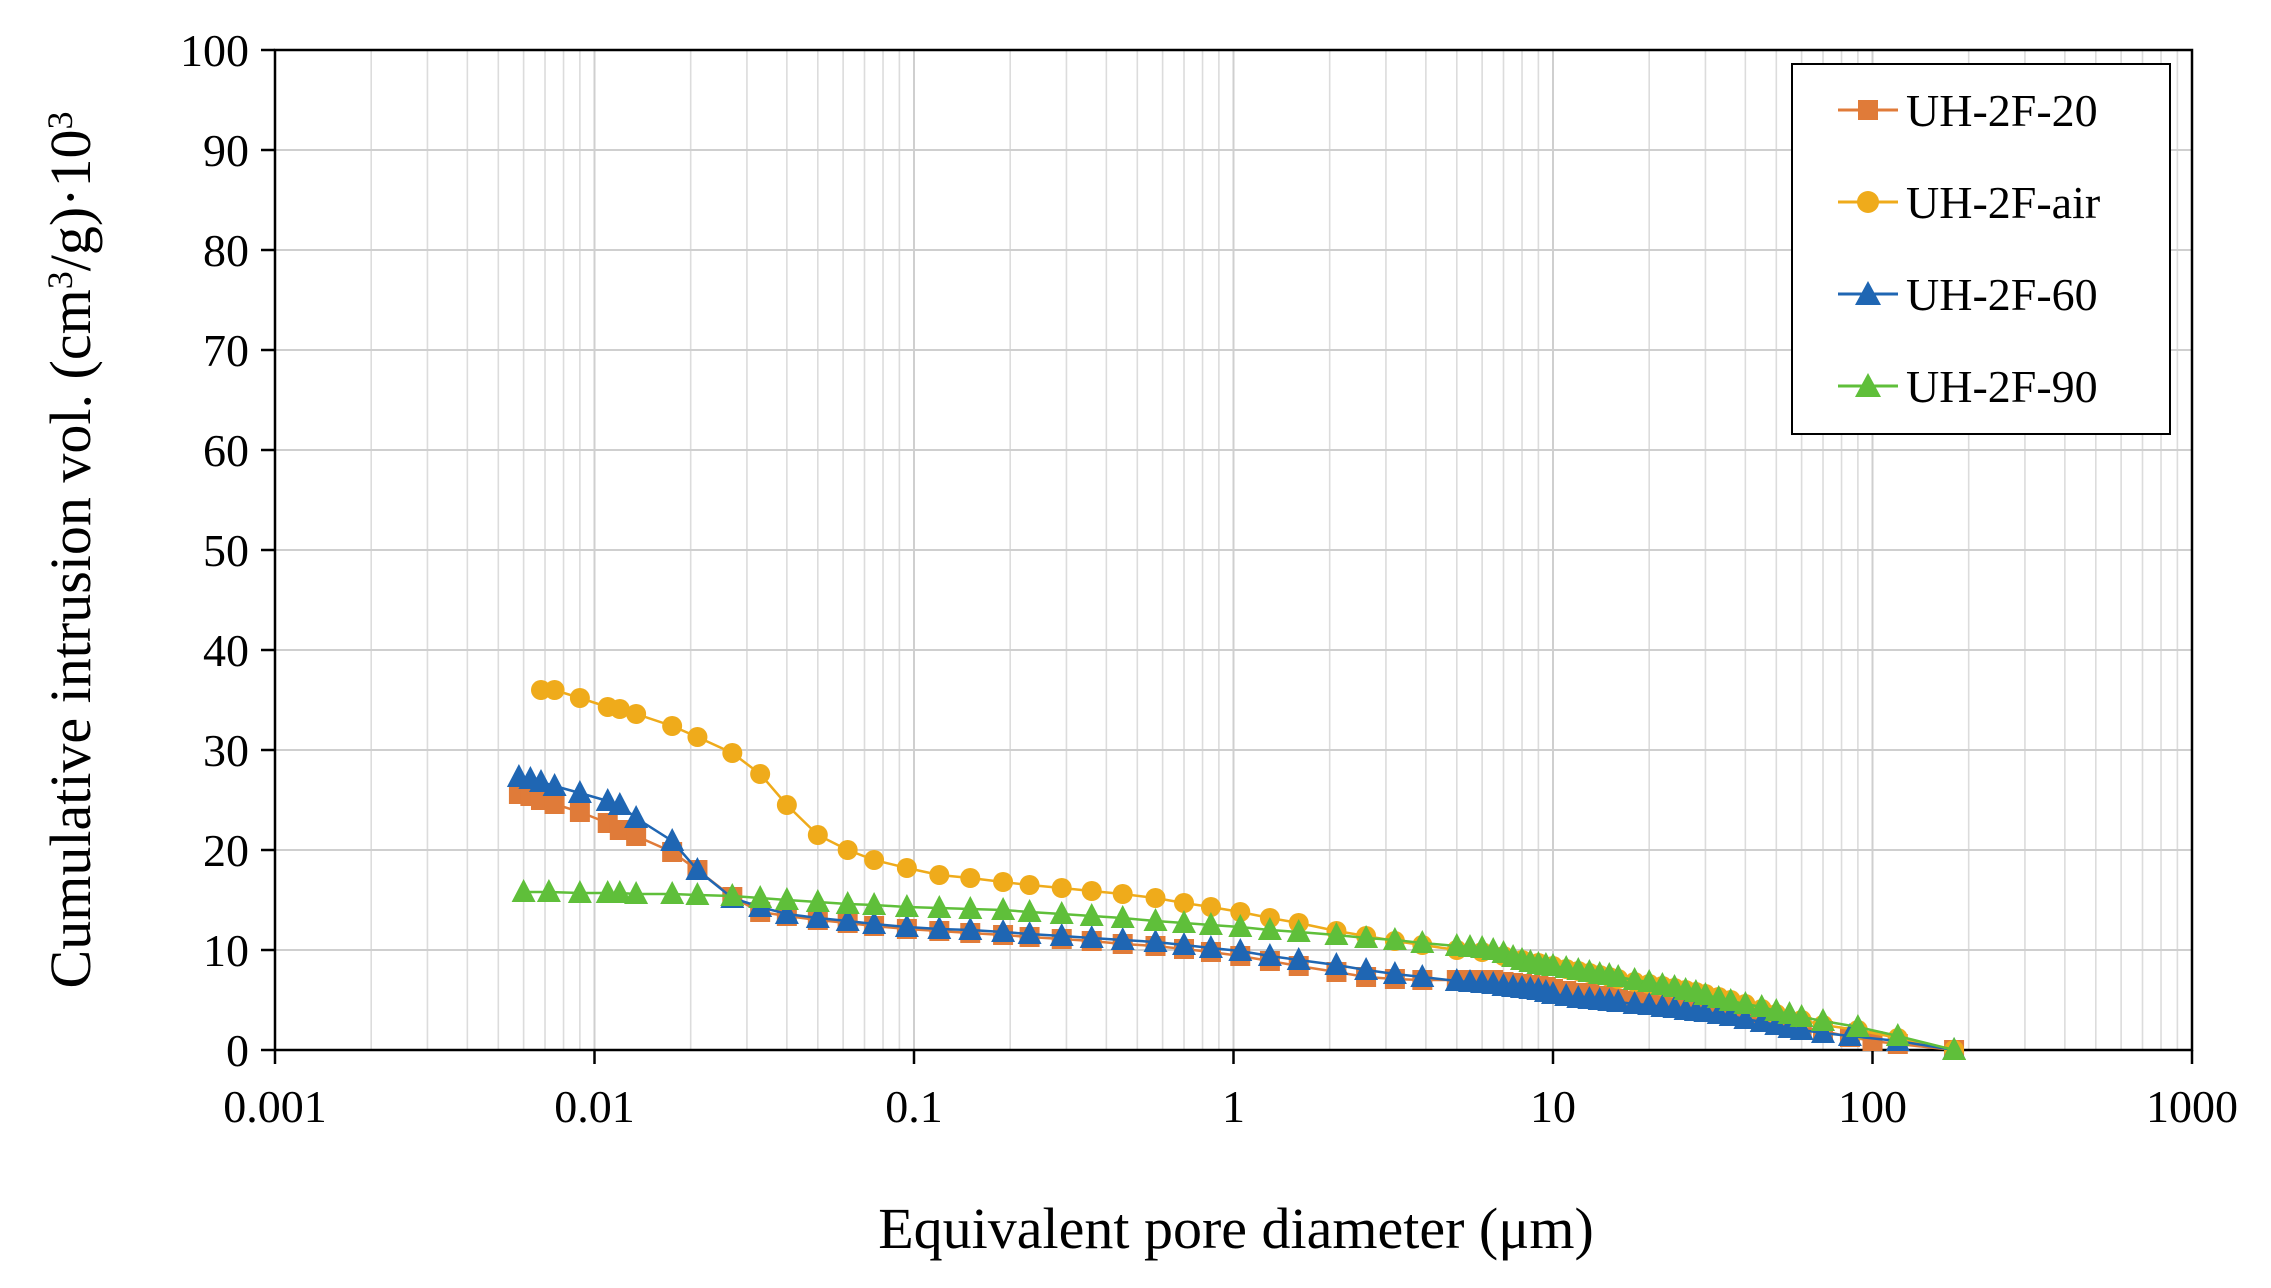  I want to click on legend-item-uh-2f-20: UH-2F-20, so click(1968, 110).